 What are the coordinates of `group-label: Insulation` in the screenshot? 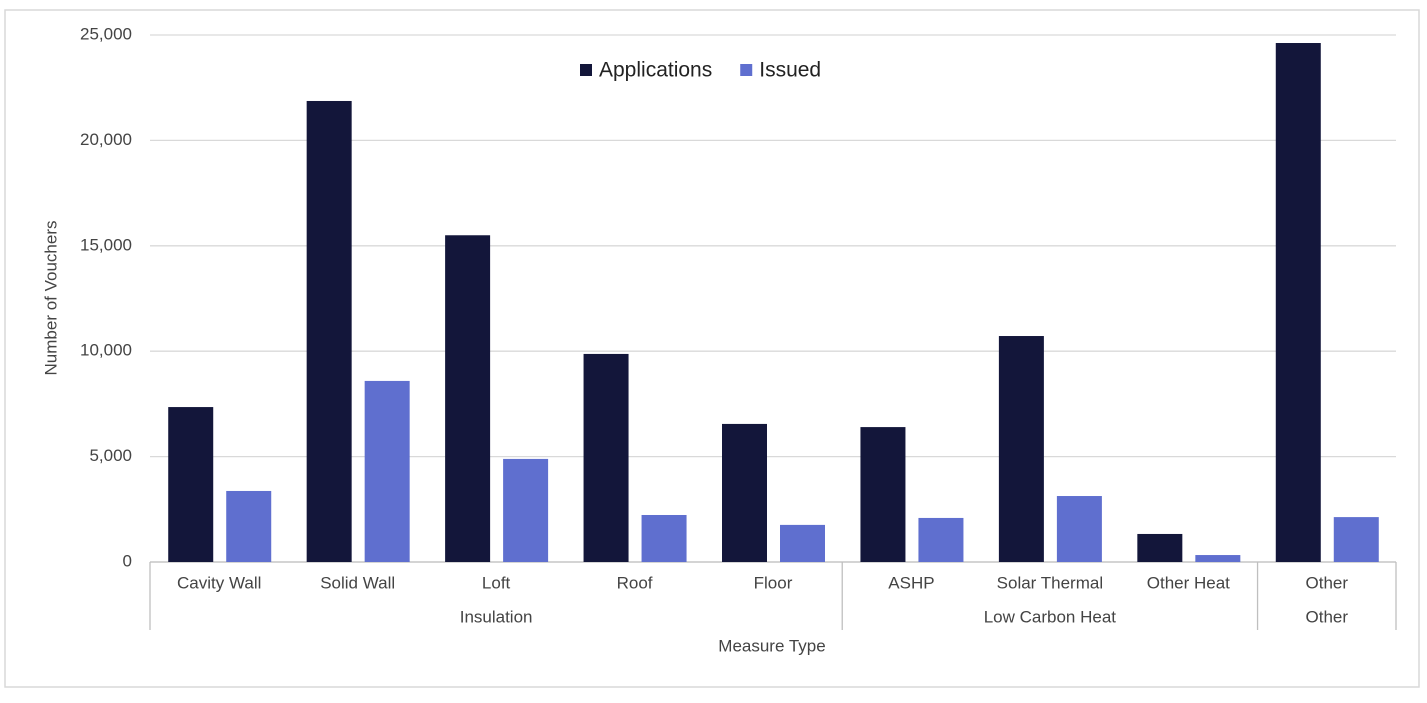 It's located at (496, 616).